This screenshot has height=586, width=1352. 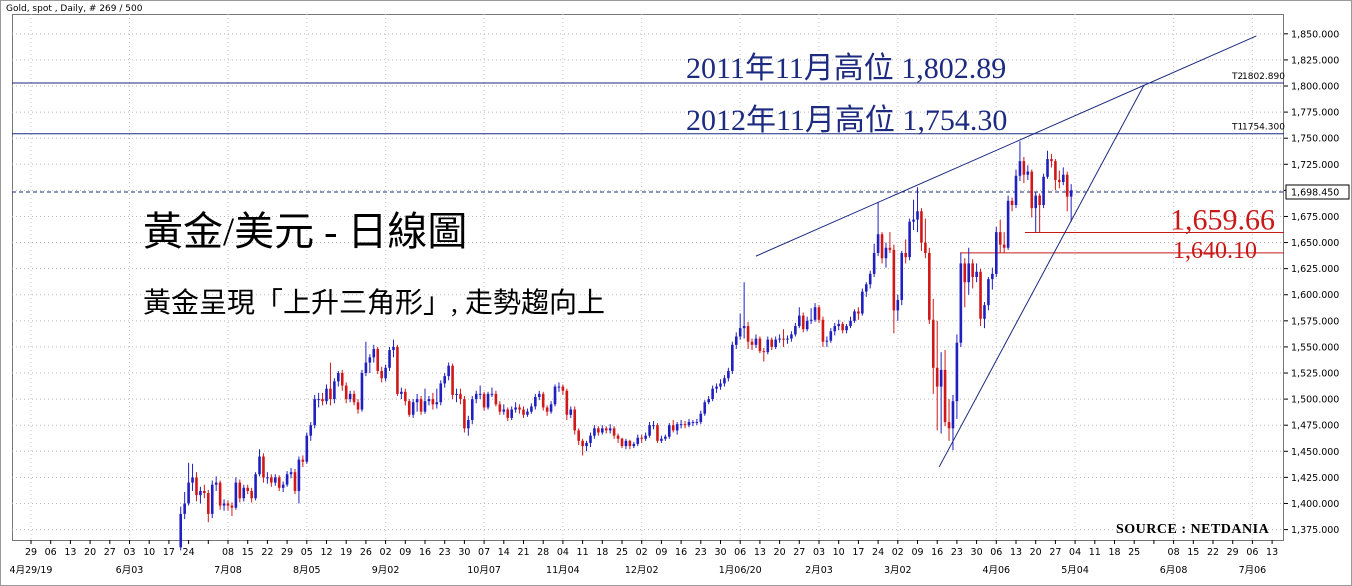 What do you see at coordinates (1315, 269) in the screenshot?
I see `y-tick-label: 1,625.000` at bounding box center [1315, 269].